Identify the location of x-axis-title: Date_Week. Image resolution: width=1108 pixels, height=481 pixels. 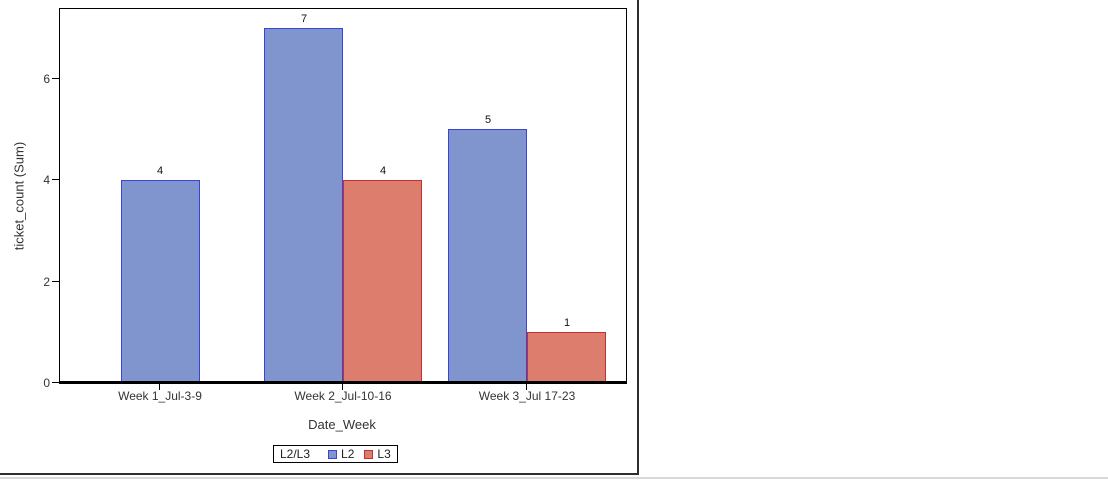
(342, 424).